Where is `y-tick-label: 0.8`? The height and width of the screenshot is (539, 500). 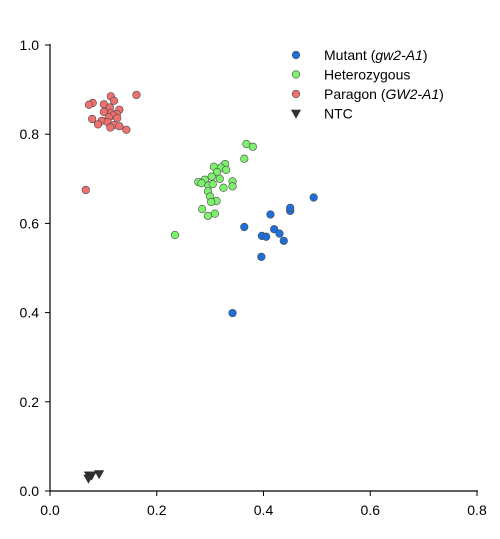 y-tick-label: 0.8 is located at coordinates (30, 134).